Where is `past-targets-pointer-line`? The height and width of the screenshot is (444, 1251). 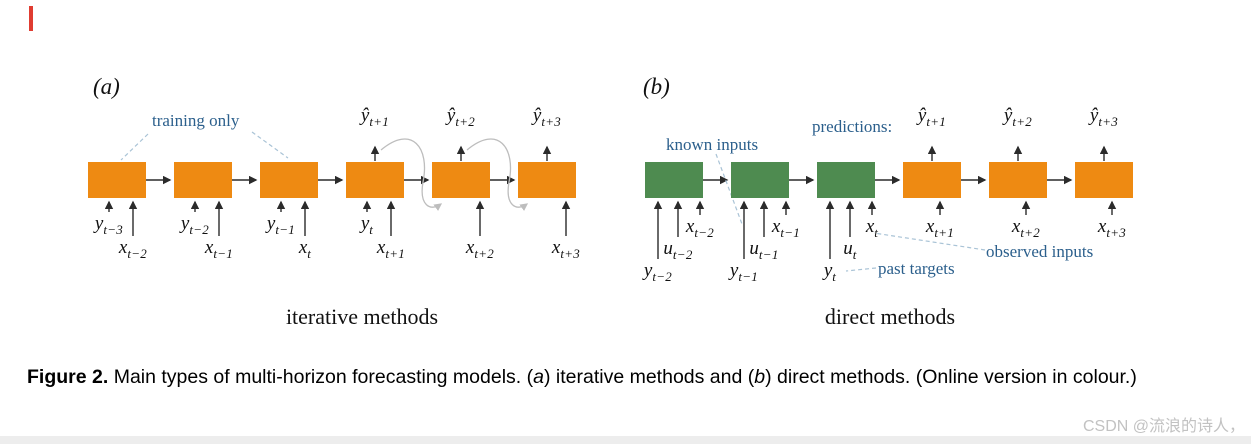 past-targets-pointer-line is located at coordinates (861, 269).